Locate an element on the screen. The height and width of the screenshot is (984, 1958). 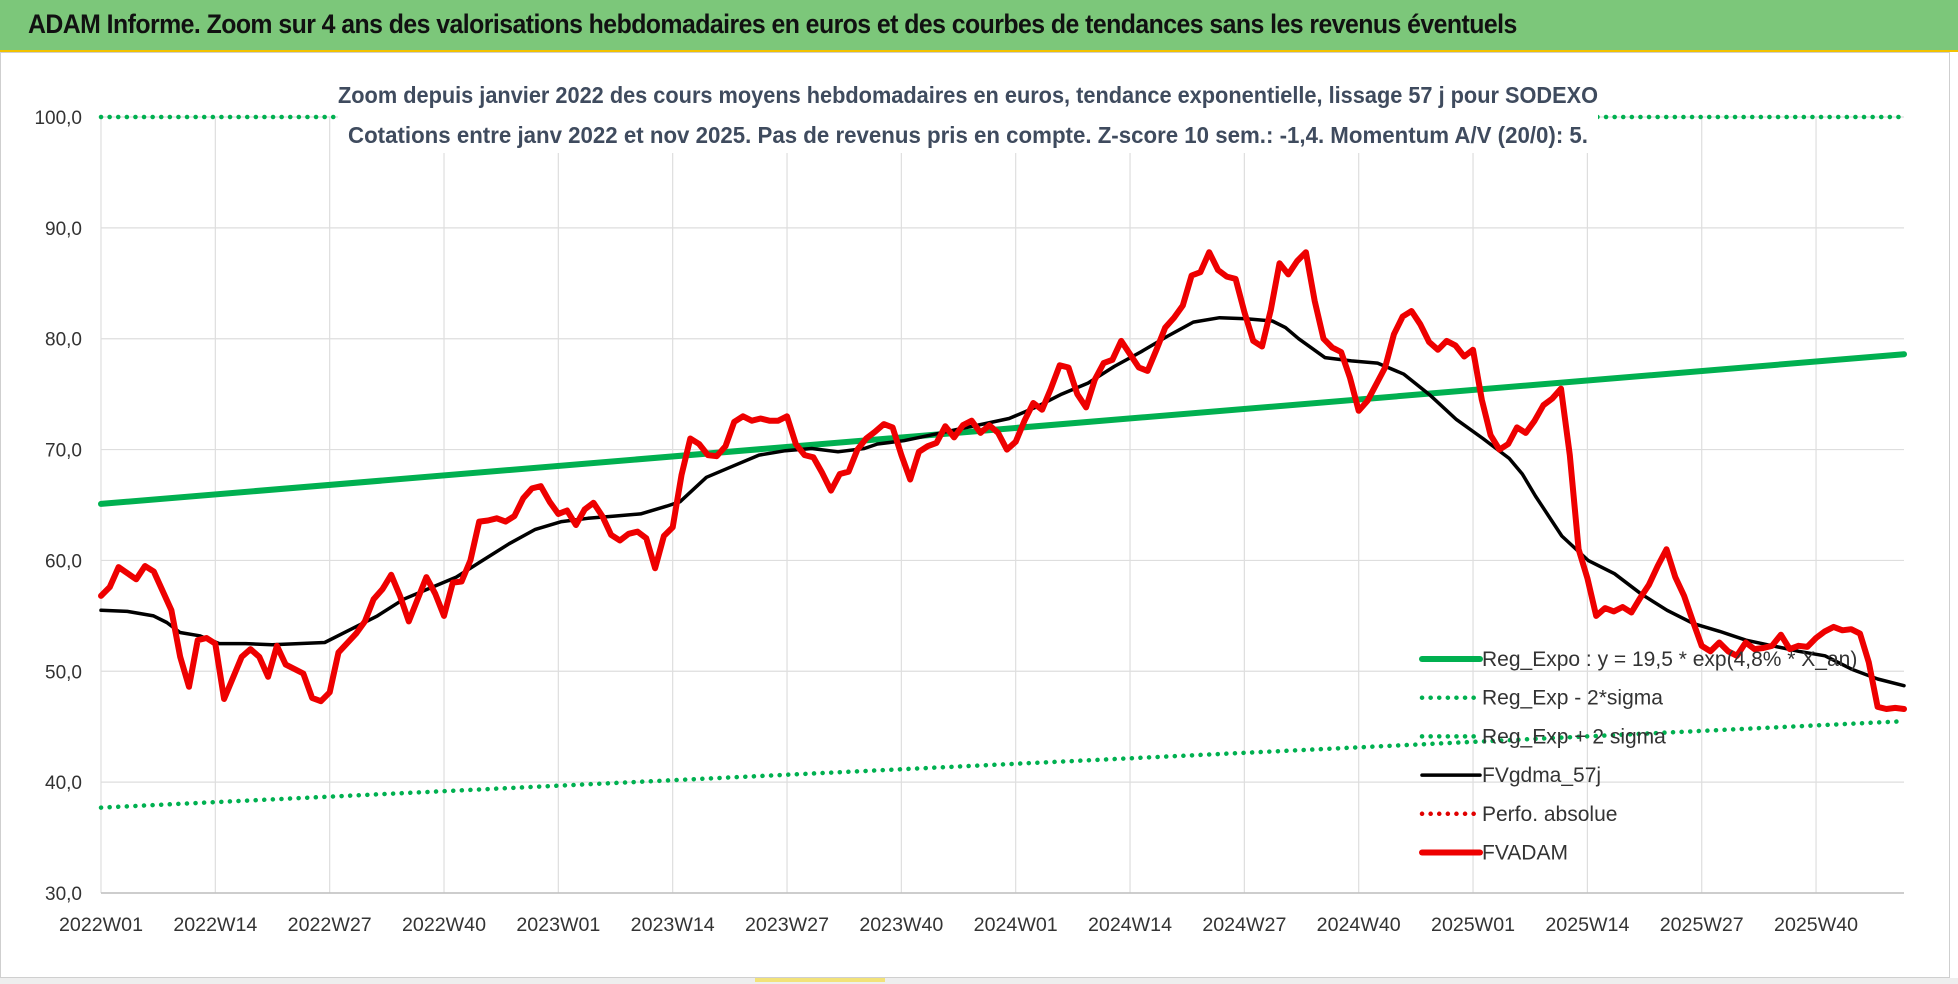
x-tick-label: 2025W01 is located at coordinates (1473, 925).